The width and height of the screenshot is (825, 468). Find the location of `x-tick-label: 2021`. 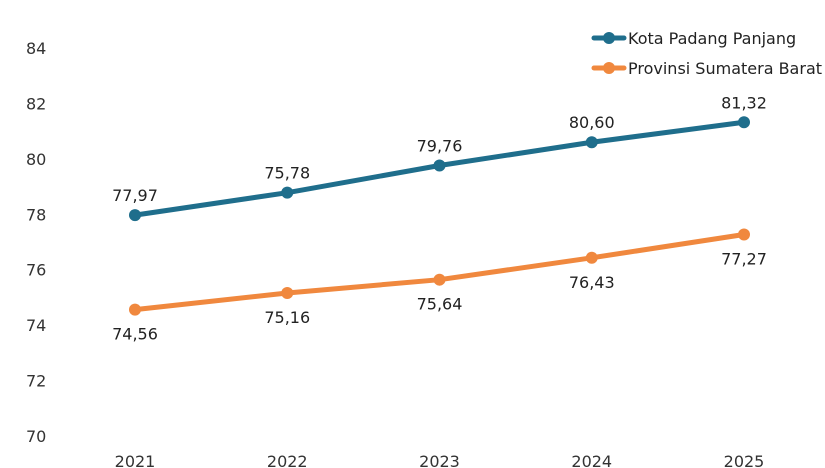

x-tick-label: 2021 is located at coordinates (135, 460).